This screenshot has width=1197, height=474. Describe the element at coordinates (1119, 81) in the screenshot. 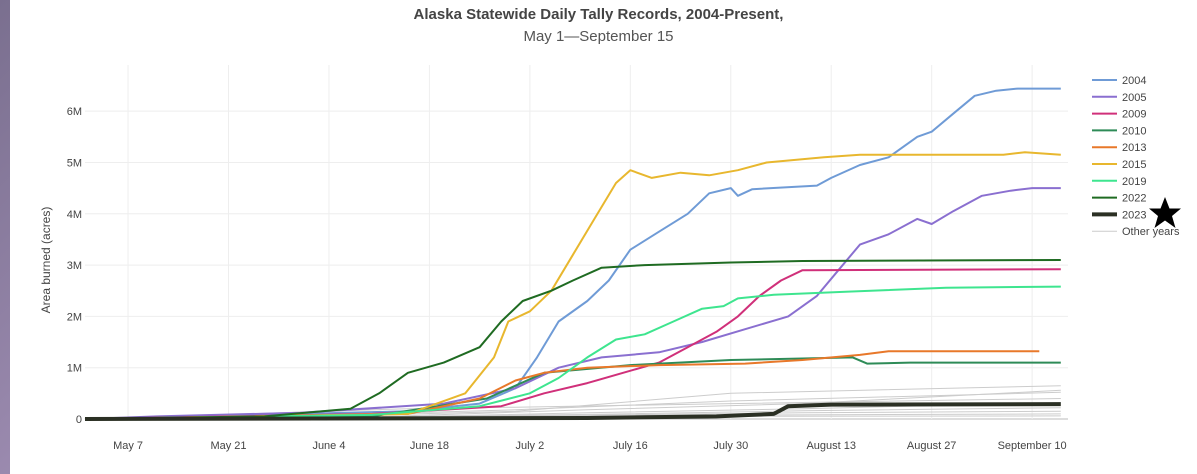

I see `legend-item-2004: 2004` at that location.